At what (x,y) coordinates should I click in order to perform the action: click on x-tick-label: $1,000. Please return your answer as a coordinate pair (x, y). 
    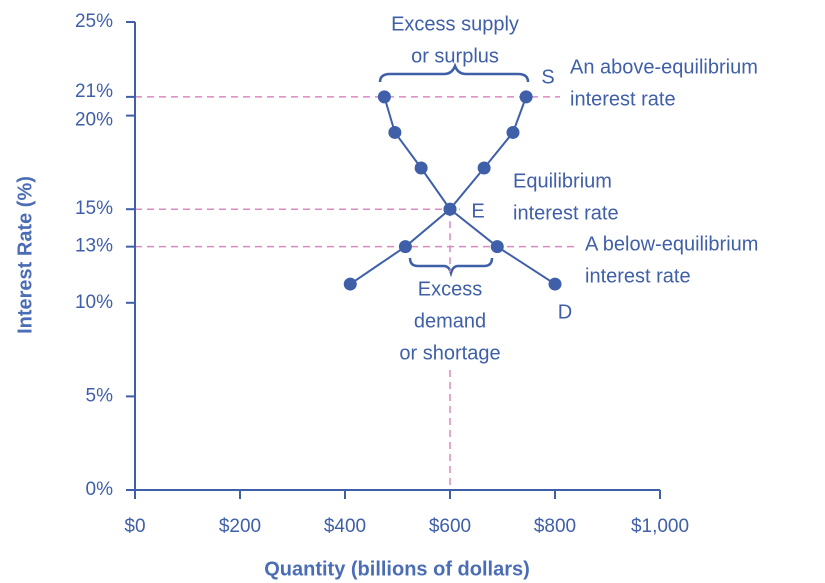
    Looking at the image, I should click on (660, 526).